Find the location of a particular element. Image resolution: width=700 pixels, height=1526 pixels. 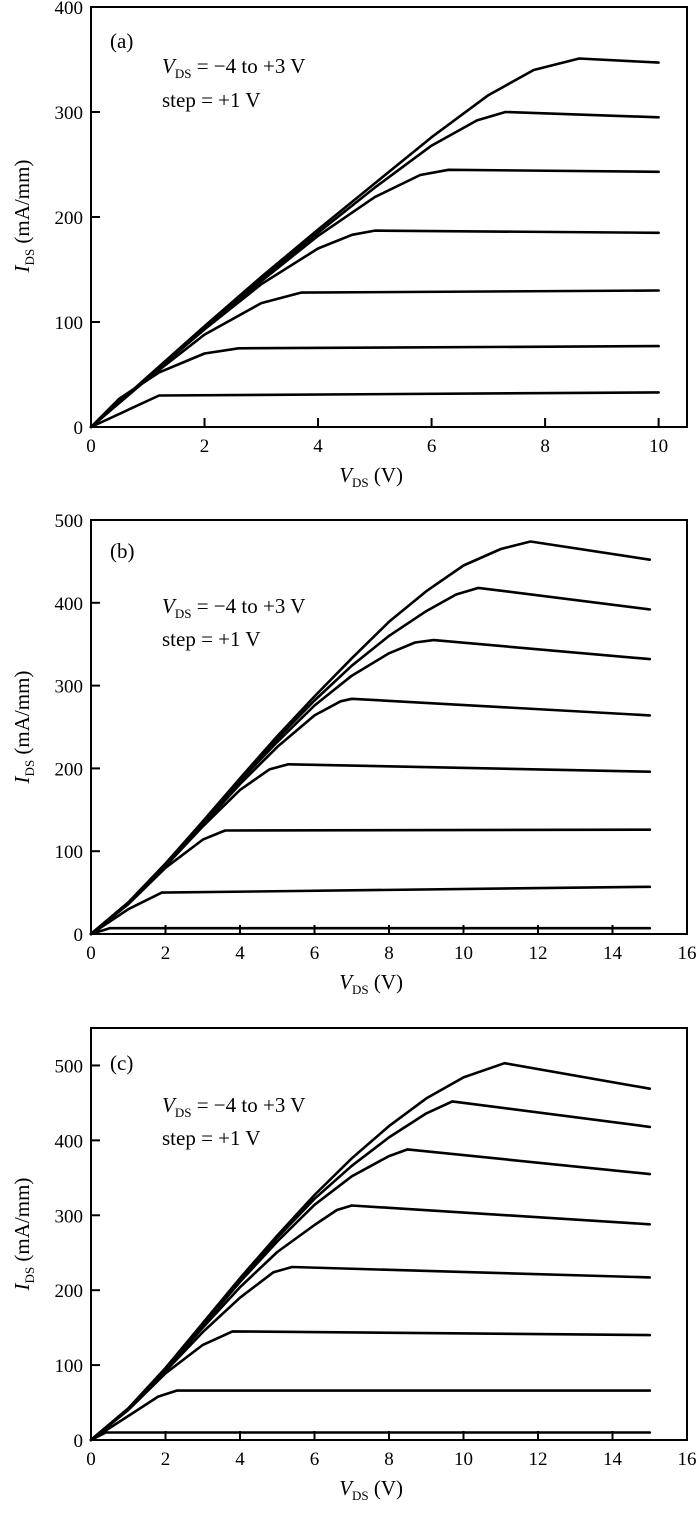

panel-label: (a) is located at coordinates (121, 41).